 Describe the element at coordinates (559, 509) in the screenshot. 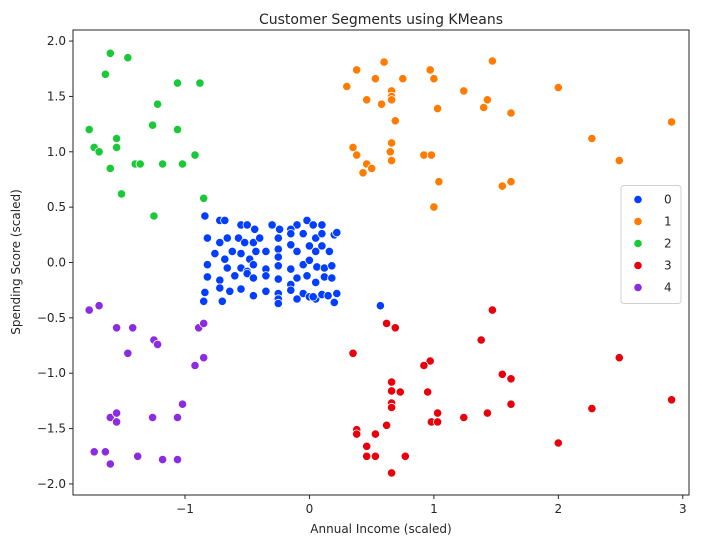

I see `x-tick-label: 2` at that location.